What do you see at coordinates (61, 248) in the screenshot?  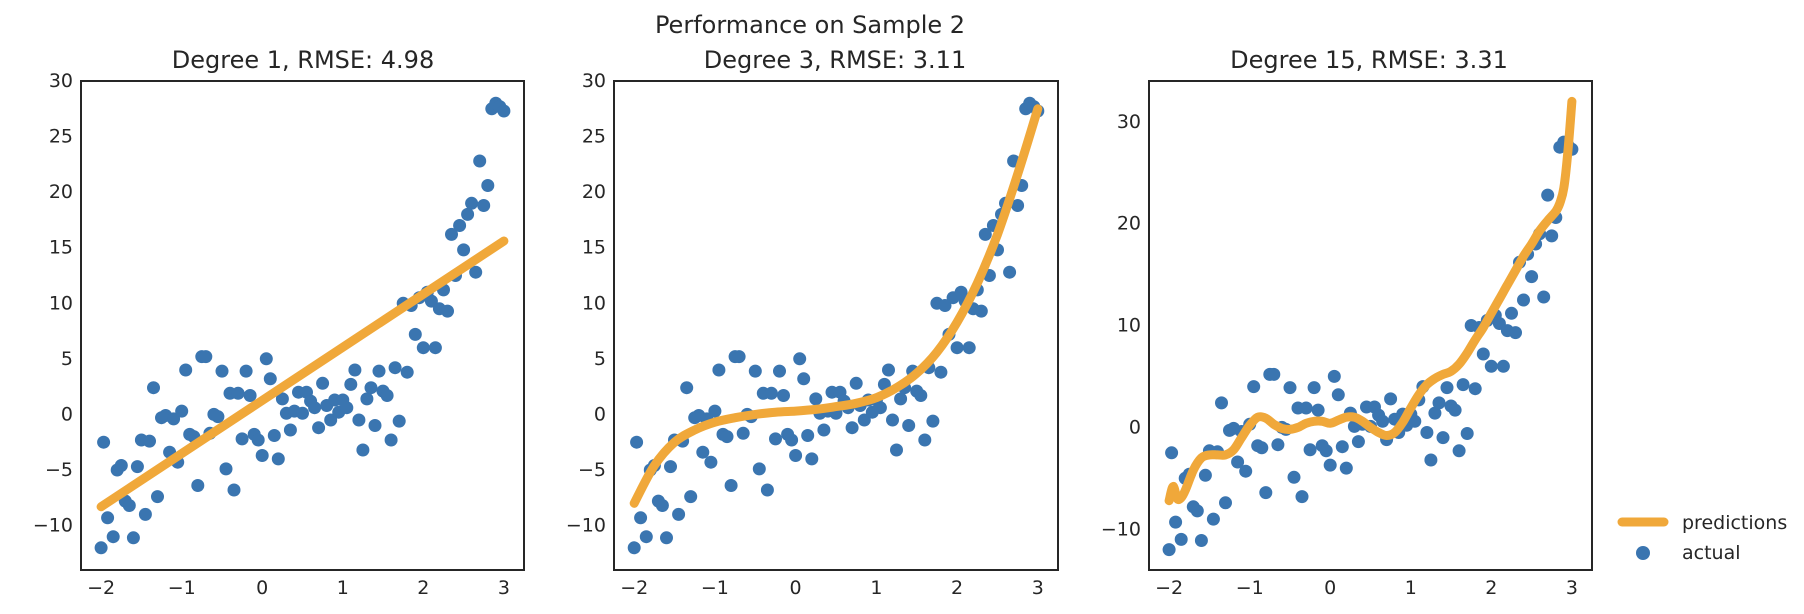 I see `y-tick-label: 15` at bounding box center [61, 248].